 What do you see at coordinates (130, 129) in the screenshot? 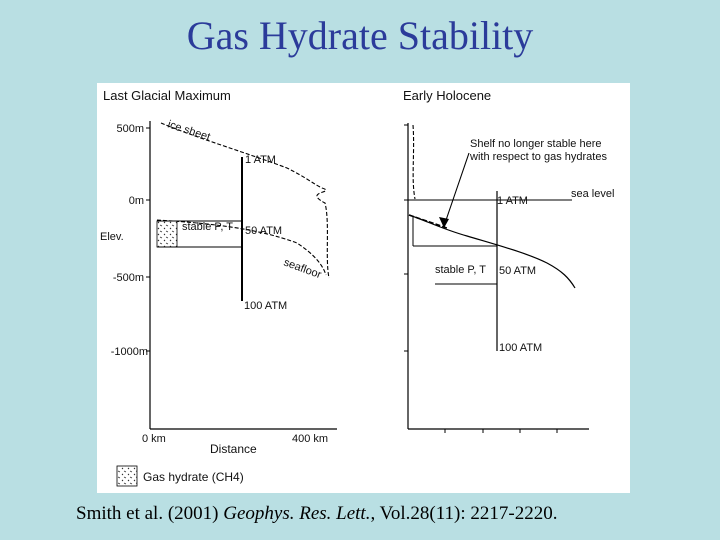
I see `y-label-500m: 500m` at bounding box center [130, 129].